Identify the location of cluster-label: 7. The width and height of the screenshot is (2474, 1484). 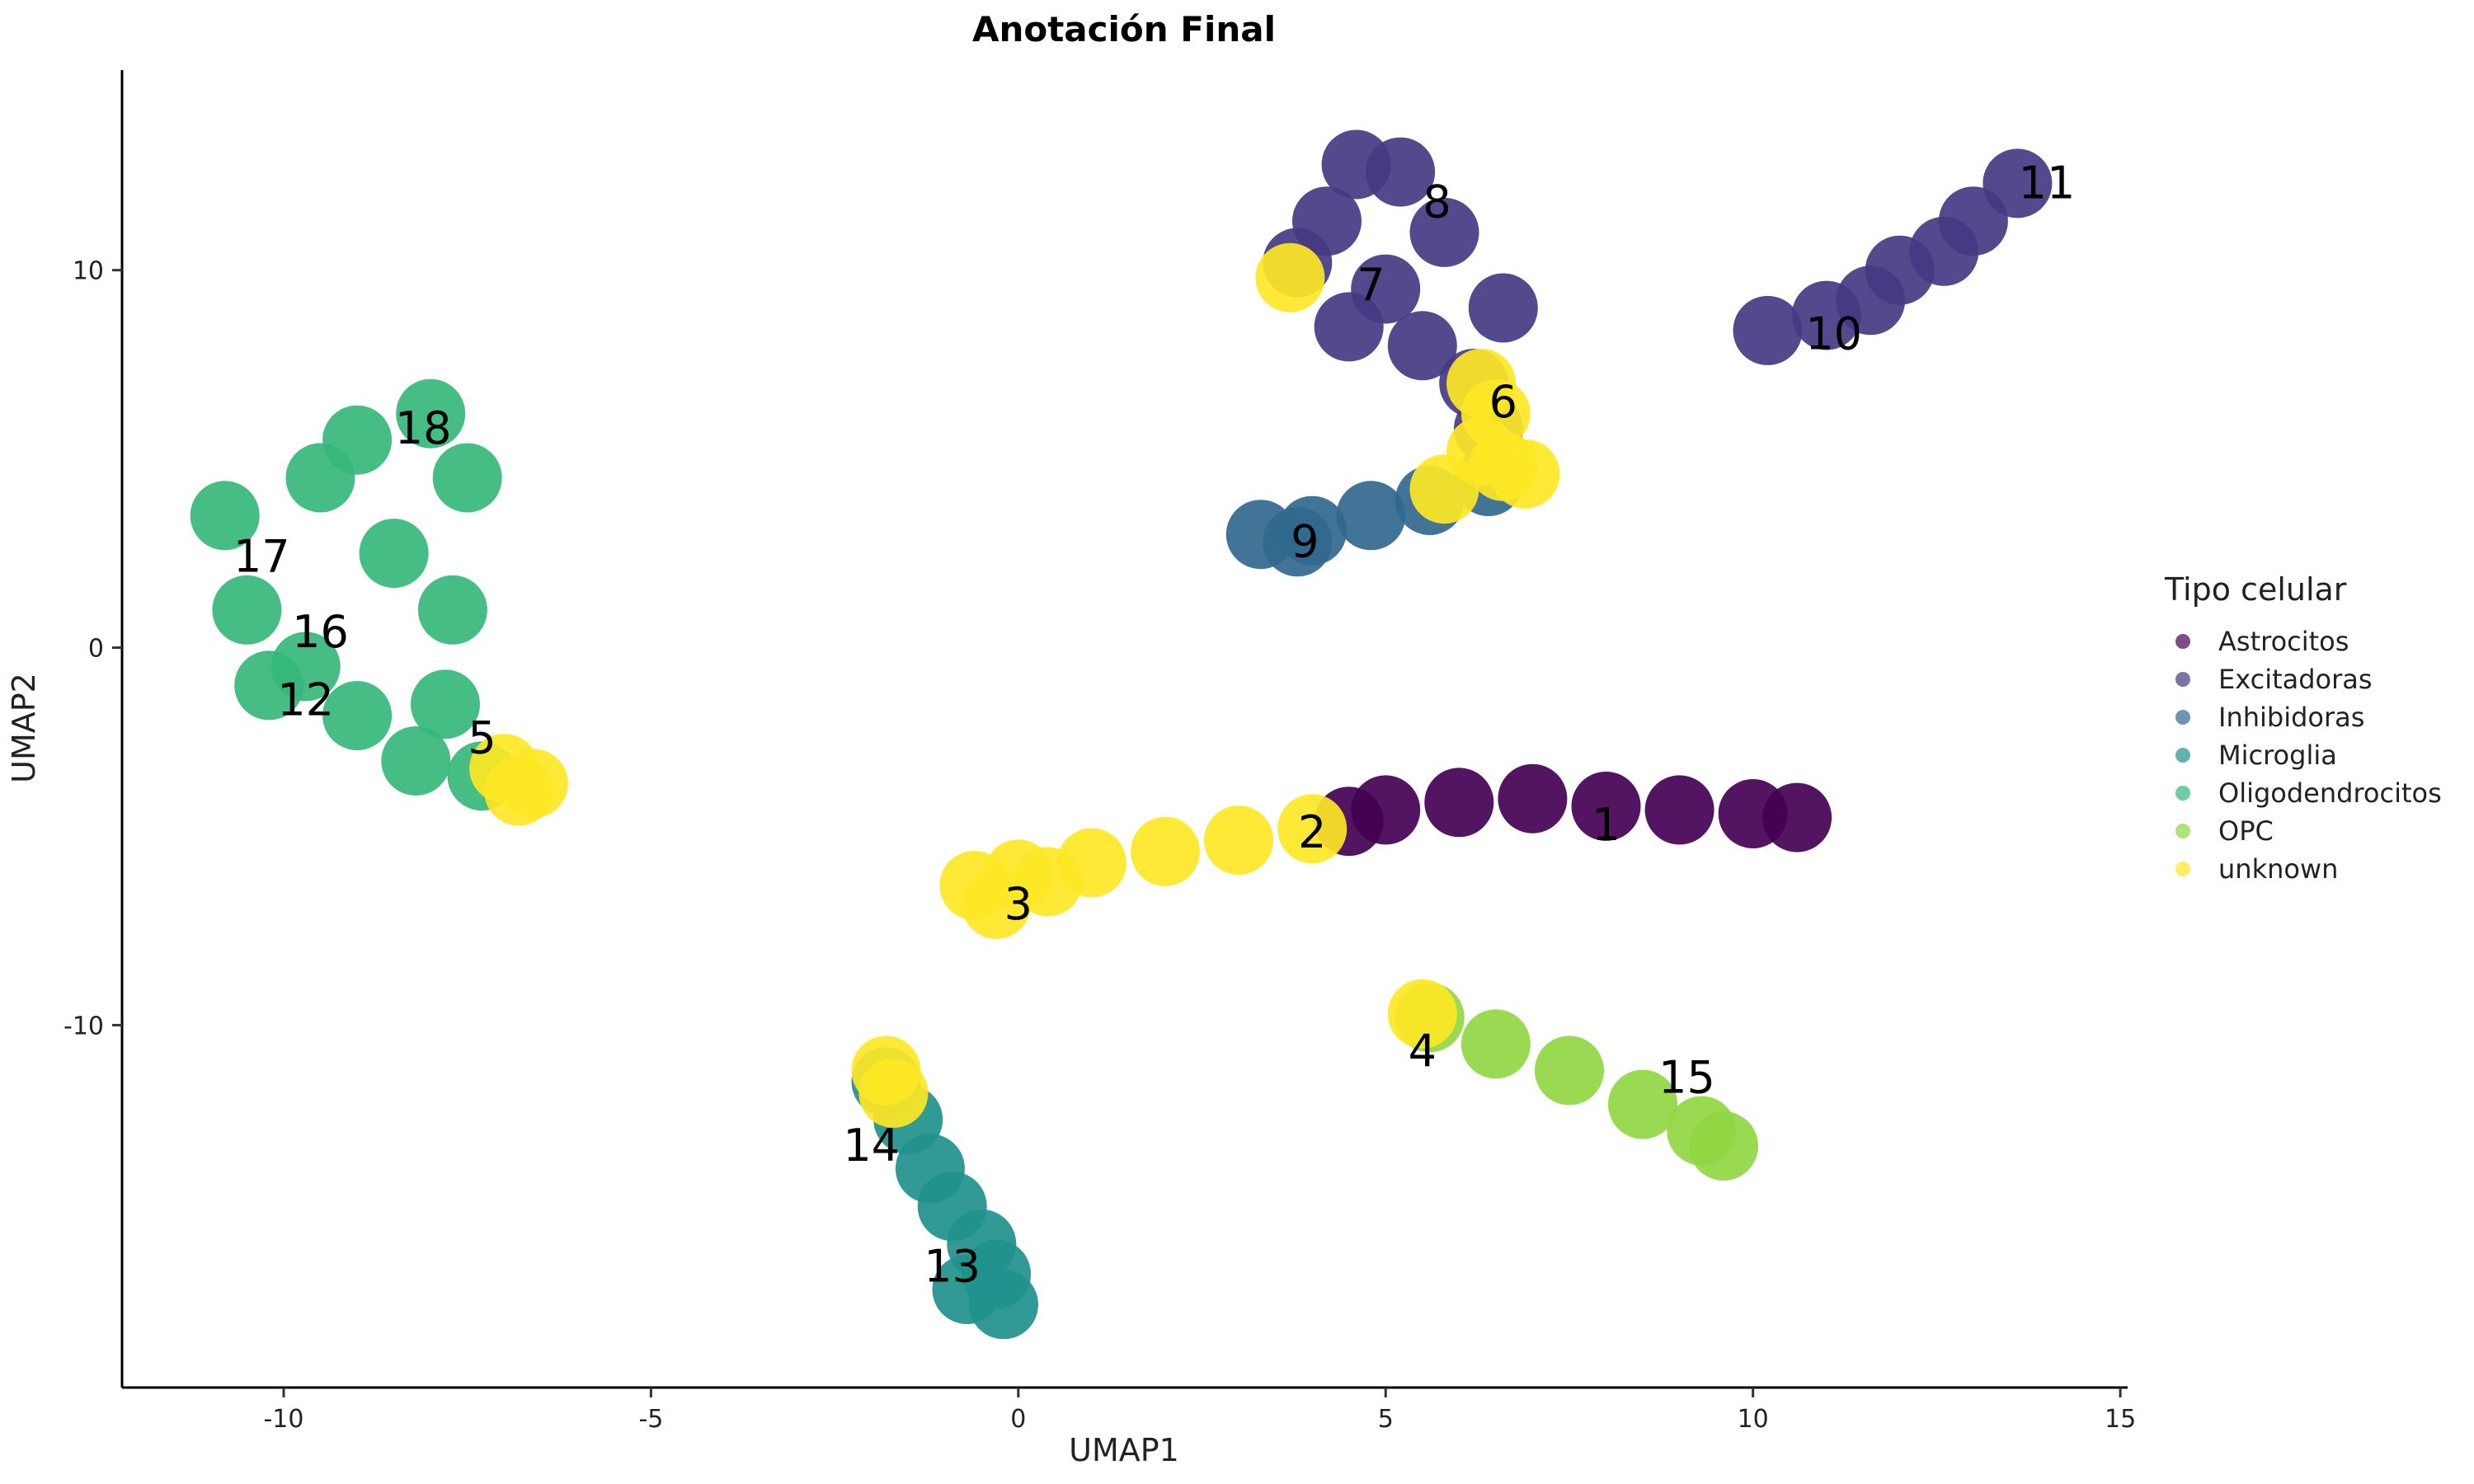
(1371, 285).